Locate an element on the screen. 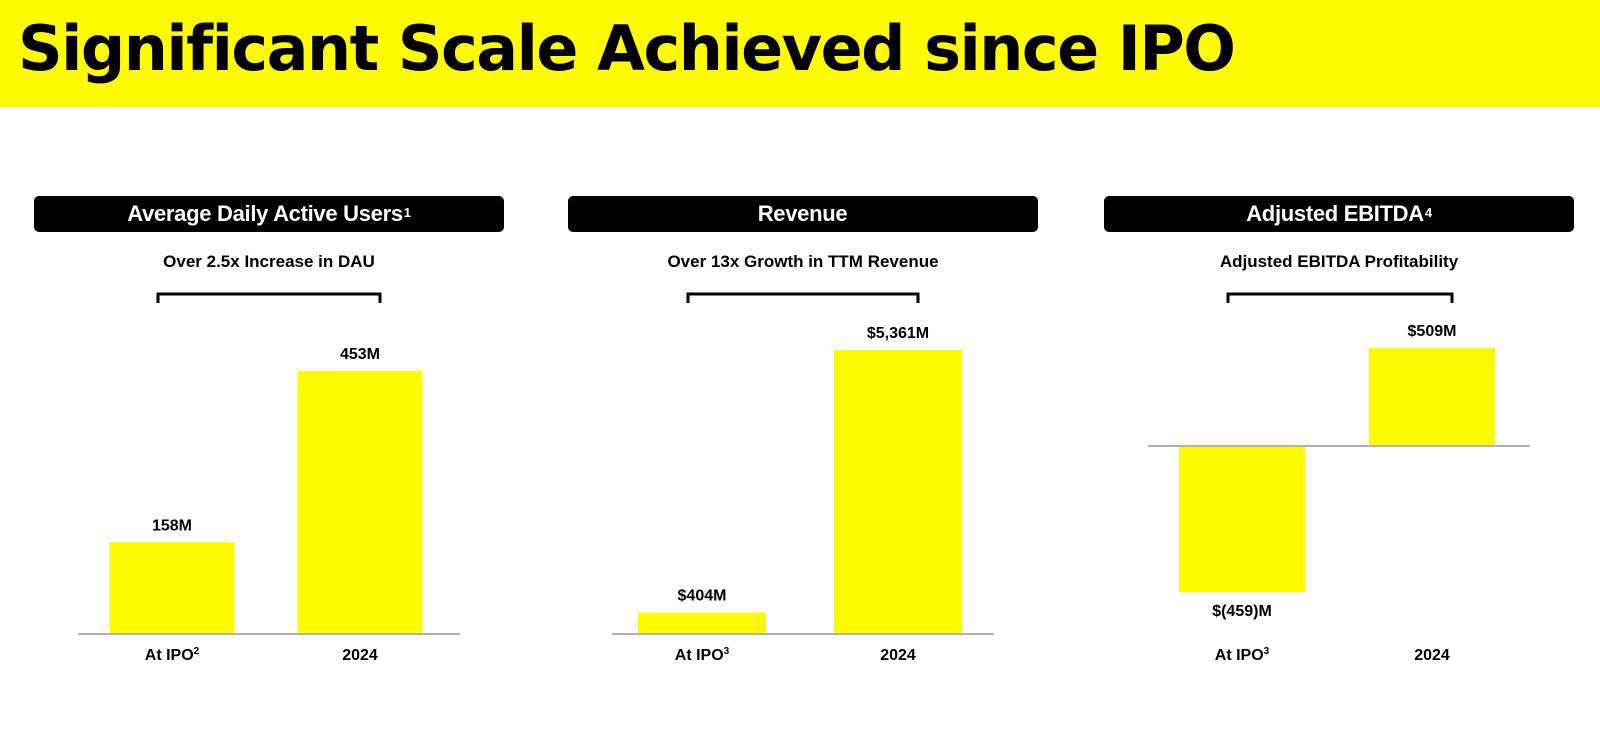  panel-header-label: Revenue is located at coordinates (802, 213).